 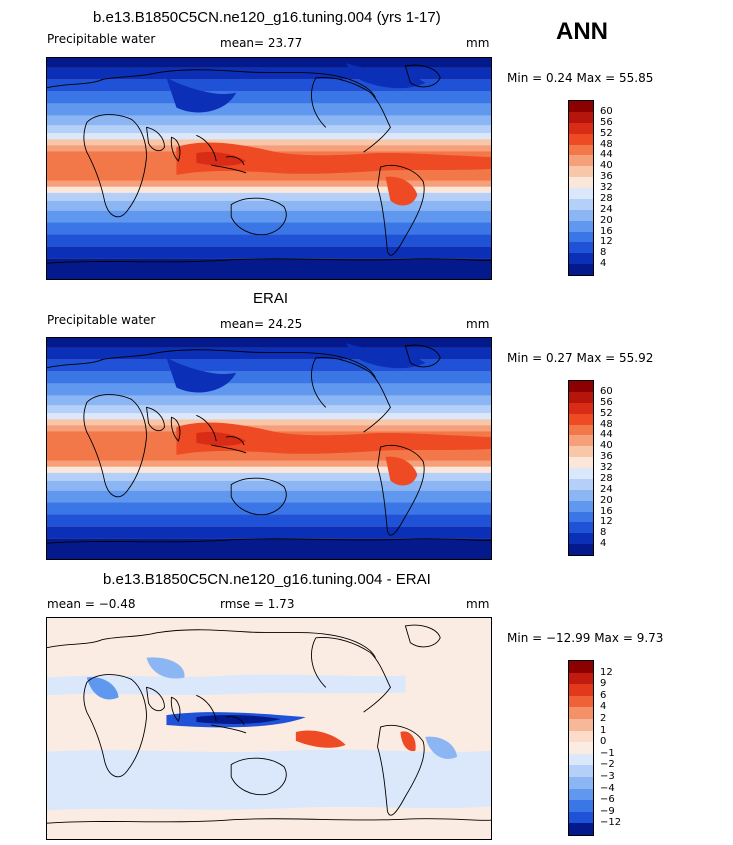 I want to click on colorbar-tick-label: 44, so click(x=606, y=155).